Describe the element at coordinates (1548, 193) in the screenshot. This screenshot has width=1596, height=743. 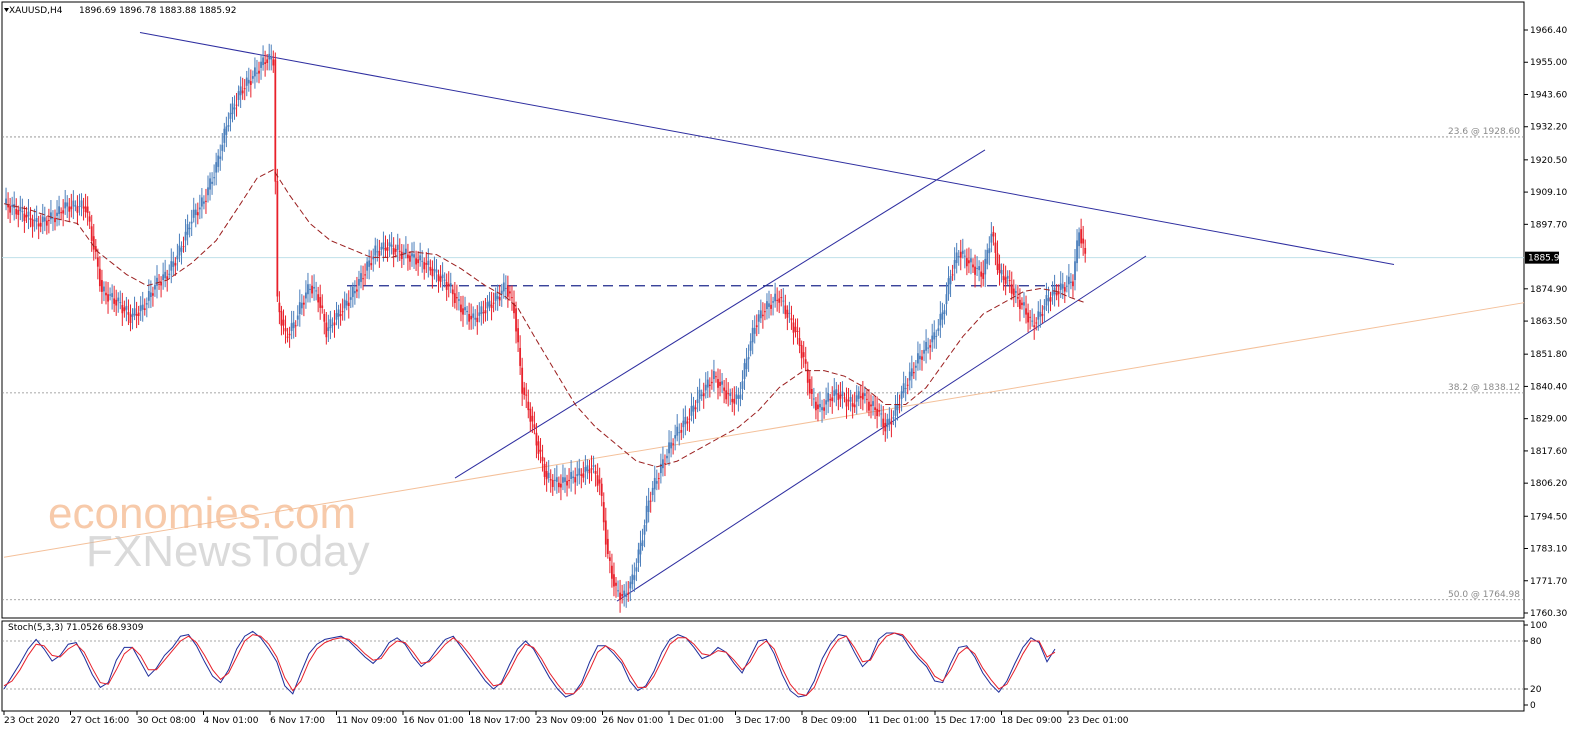
I see `y-tick-label: 1909.10` at that location.